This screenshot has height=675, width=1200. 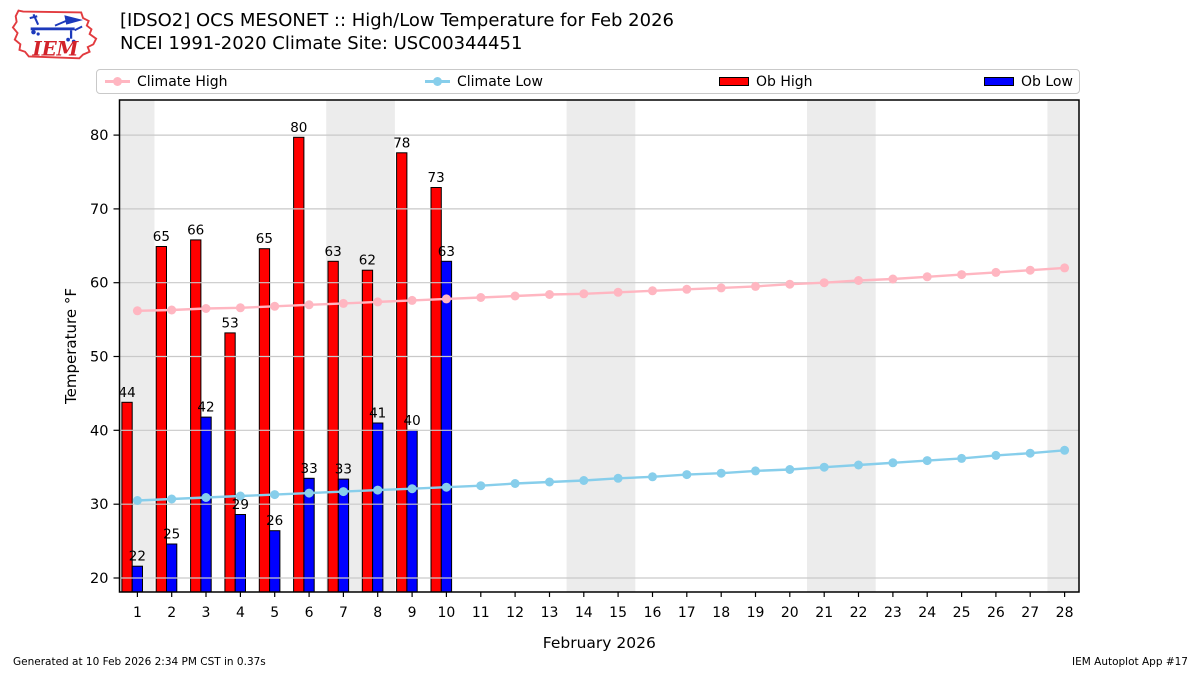 I want to click on x-tick-label: 3, so click(x=206, y=613).